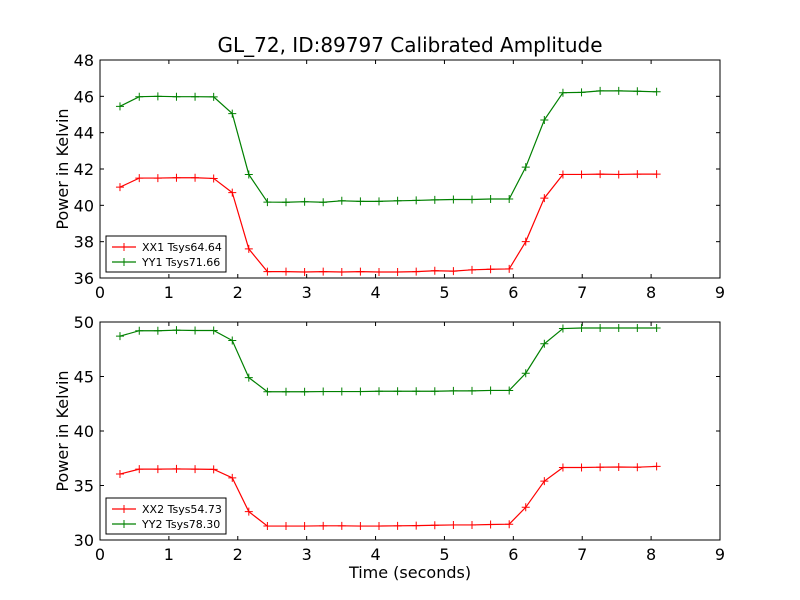  I want to click on y-tick-label: 42, so click(84, 169).